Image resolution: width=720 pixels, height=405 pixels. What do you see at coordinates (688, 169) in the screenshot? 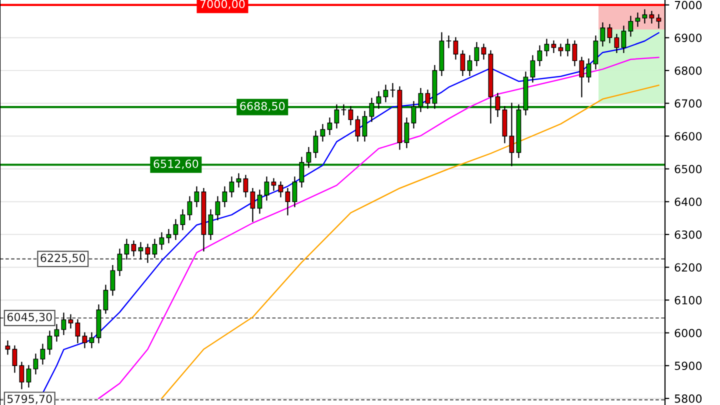
I see `y-tick-label: 6500` at bounding box center [688, 169].